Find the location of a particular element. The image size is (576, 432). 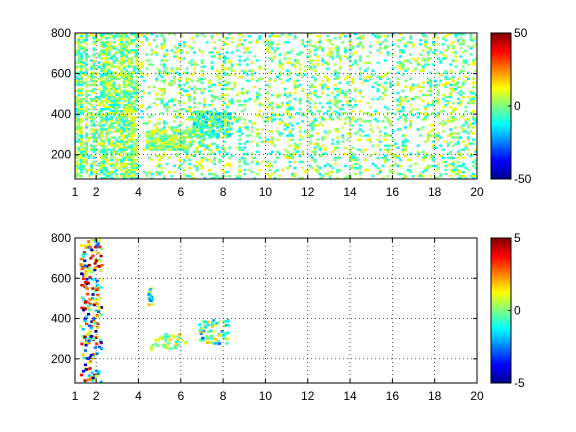

colorbar-tick-labels: -505 is located at coordinates (516, 310).